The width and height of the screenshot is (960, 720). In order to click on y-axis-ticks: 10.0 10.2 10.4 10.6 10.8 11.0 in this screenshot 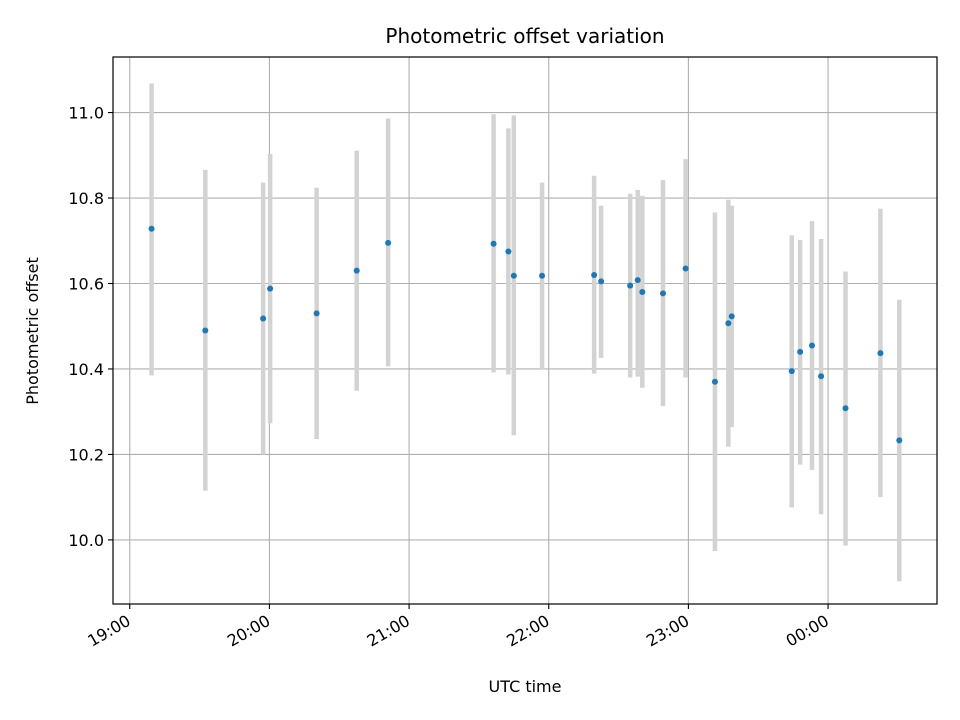, I will do `click(90, 327)`.